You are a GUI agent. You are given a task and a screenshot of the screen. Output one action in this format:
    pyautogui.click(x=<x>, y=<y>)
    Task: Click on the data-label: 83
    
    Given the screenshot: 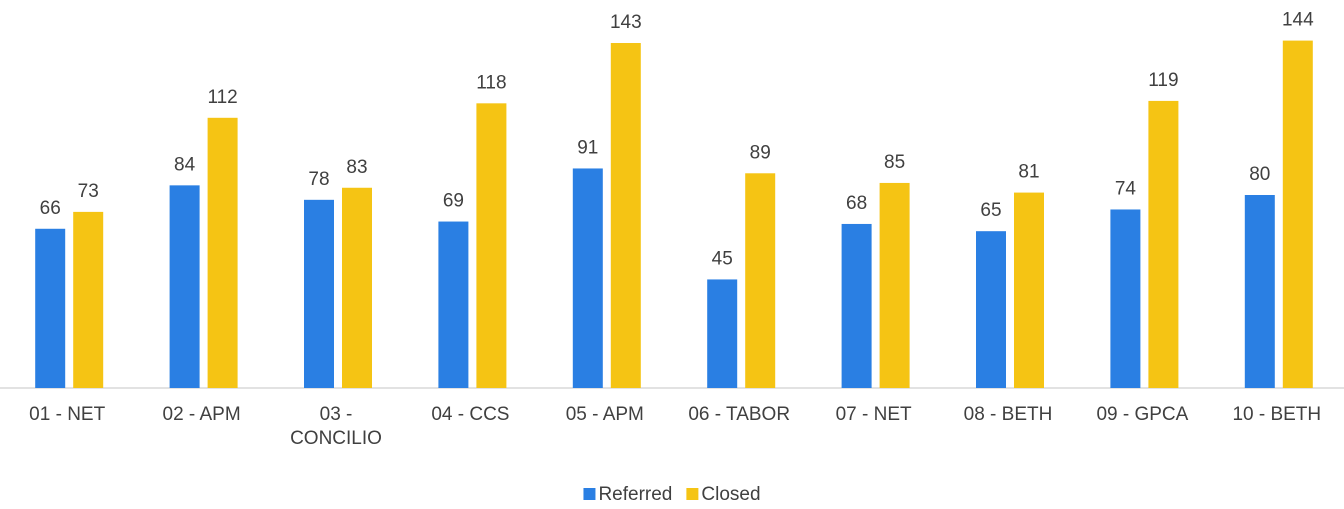 What is the action you would take?
    pyautogui.click(x=356, y=167)
    